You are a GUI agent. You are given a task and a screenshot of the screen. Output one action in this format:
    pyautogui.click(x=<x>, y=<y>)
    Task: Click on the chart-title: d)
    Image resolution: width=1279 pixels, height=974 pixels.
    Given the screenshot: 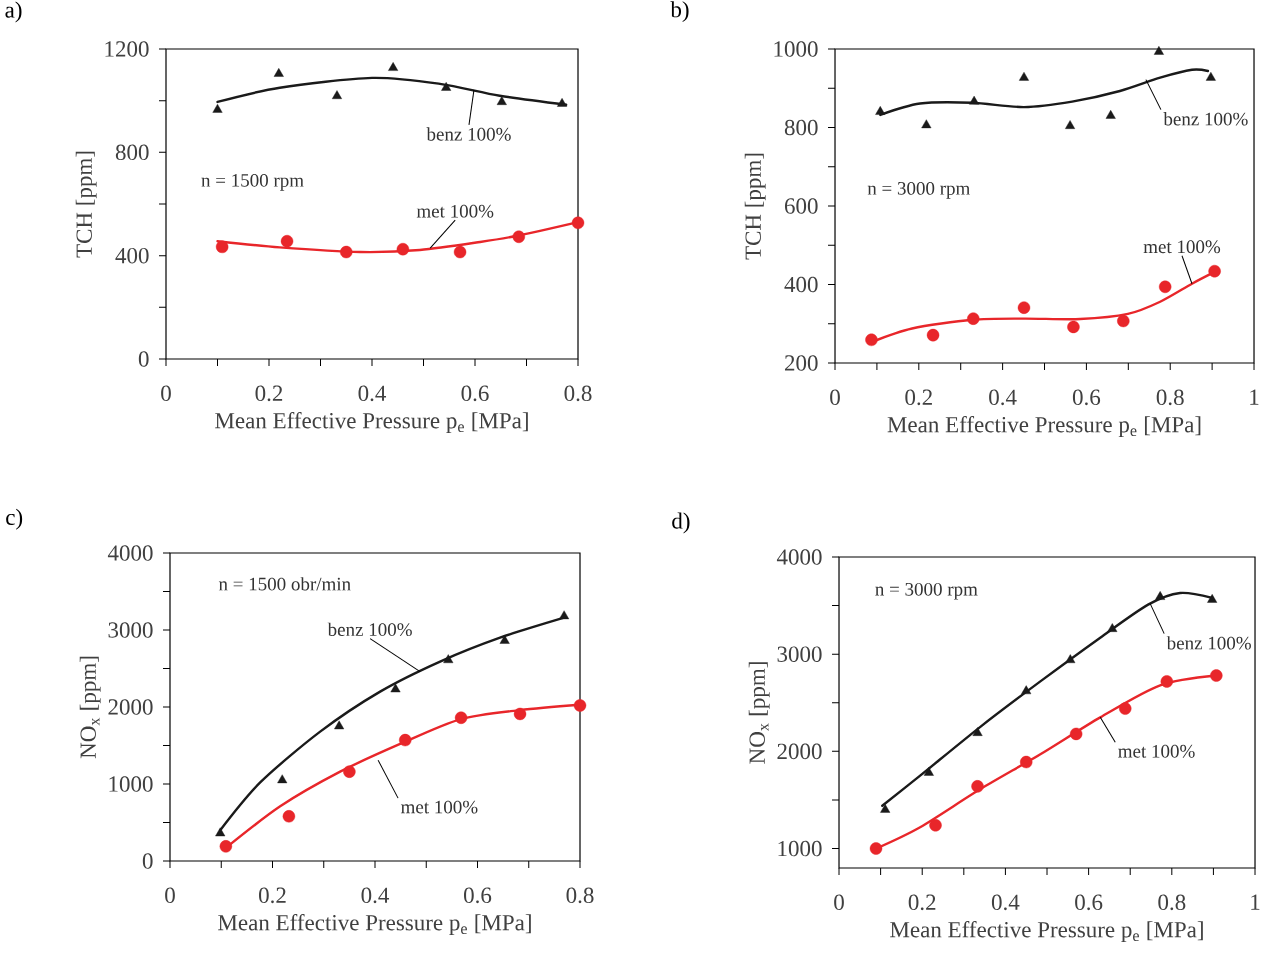 What is the action you would take?
    pyautogui.click(x=681, y=523)
    